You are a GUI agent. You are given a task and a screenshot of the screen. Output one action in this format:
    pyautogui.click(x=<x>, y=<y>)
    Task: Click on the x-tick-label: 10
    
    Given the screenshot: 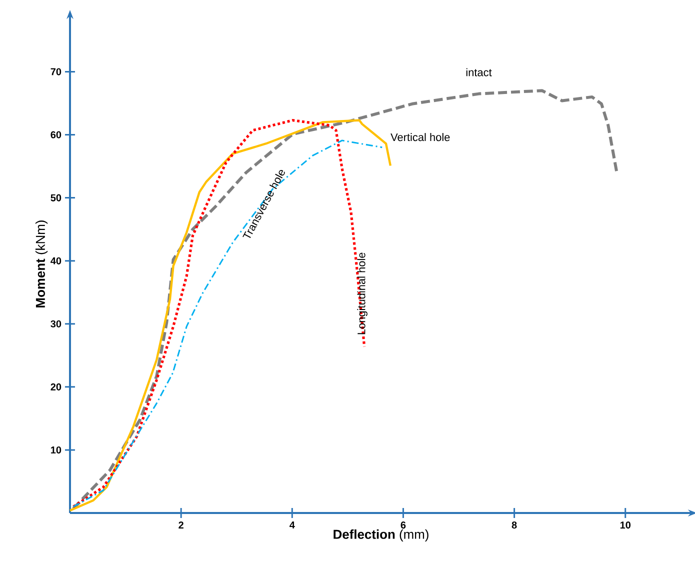 What is the action you would take?
    pyautogui.click(x=625, y=525)
    